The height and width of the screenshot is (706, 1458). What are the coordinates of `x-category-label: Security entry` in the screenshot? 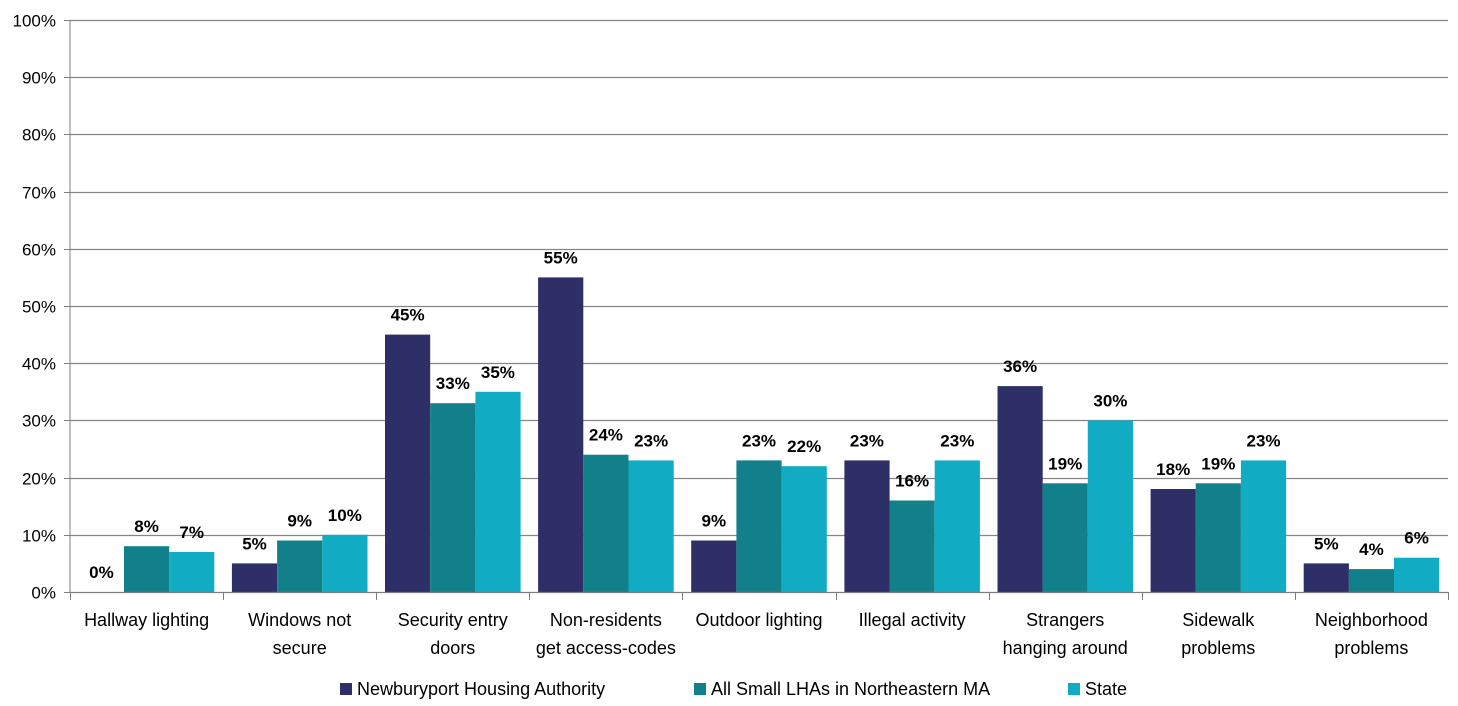 It's located at (453, 620).